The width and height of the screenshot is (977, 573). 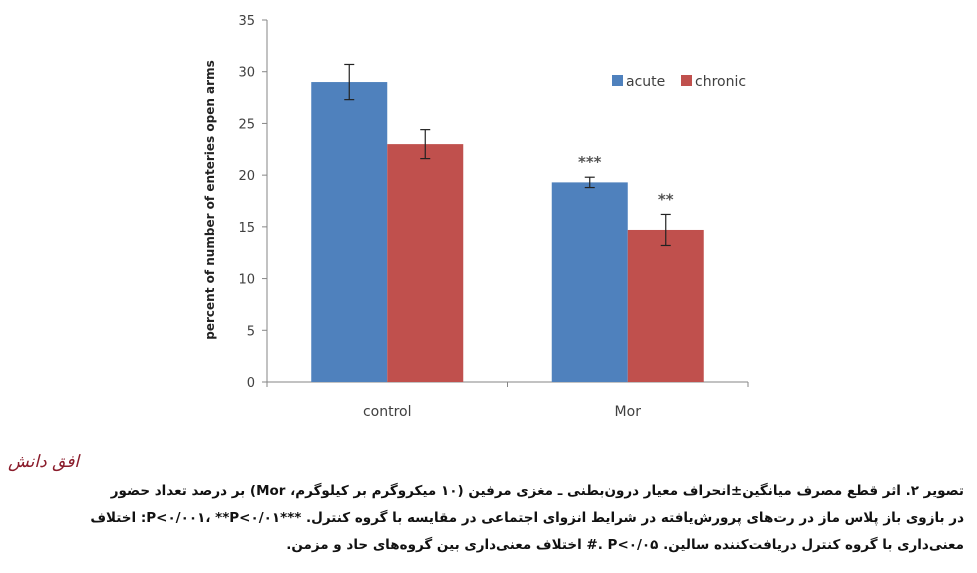 What do you see at coordinates (246, 176) in the screenshot?
I see `y-tick-label: 20` at bounding box center [246, 176].